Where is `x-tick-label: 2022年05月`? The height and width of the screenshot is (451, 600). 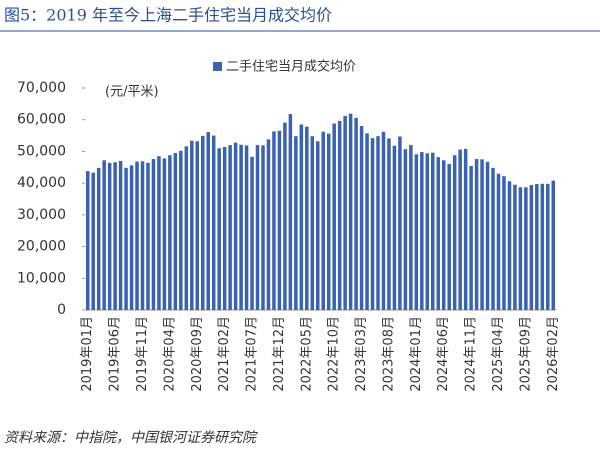
x-tick-label: 2022年05月 is located at coordinates (306, 354).